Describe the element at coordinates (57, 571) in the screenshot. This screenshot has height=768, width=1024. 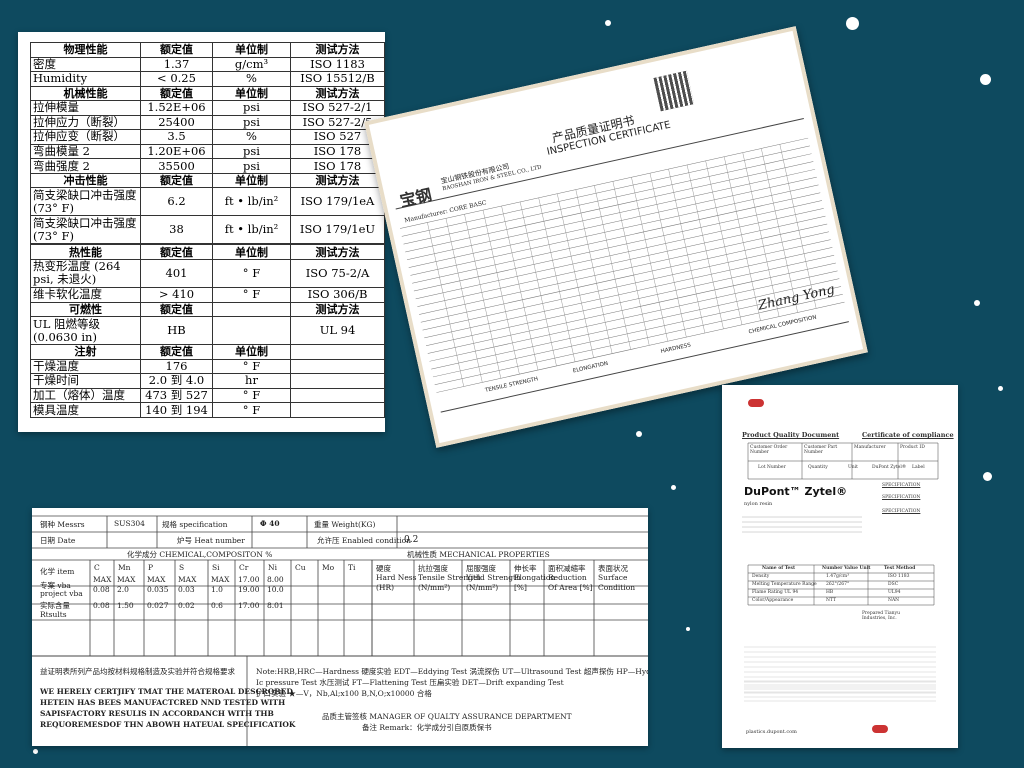
I see `label: 化学 item` at that location.